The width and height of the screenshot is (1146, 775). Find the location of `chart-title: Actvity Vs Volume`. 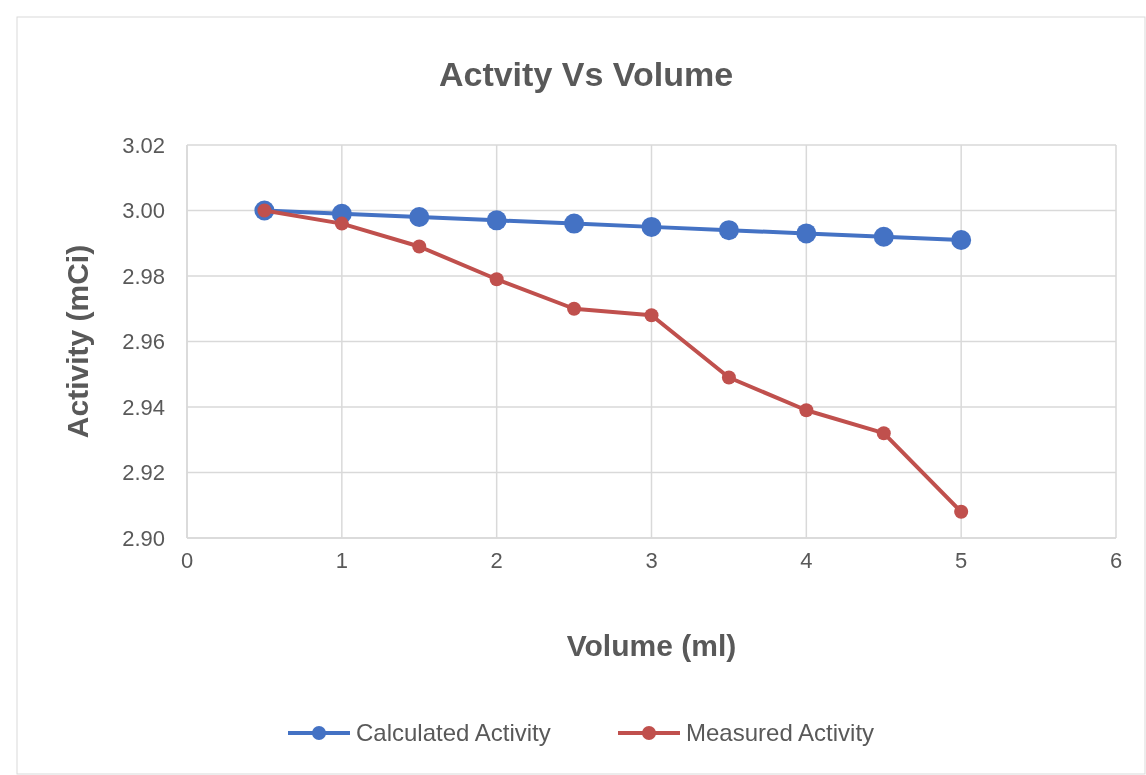

chart-title: Actvity Vs Volume is located at coordinates (586, 74).